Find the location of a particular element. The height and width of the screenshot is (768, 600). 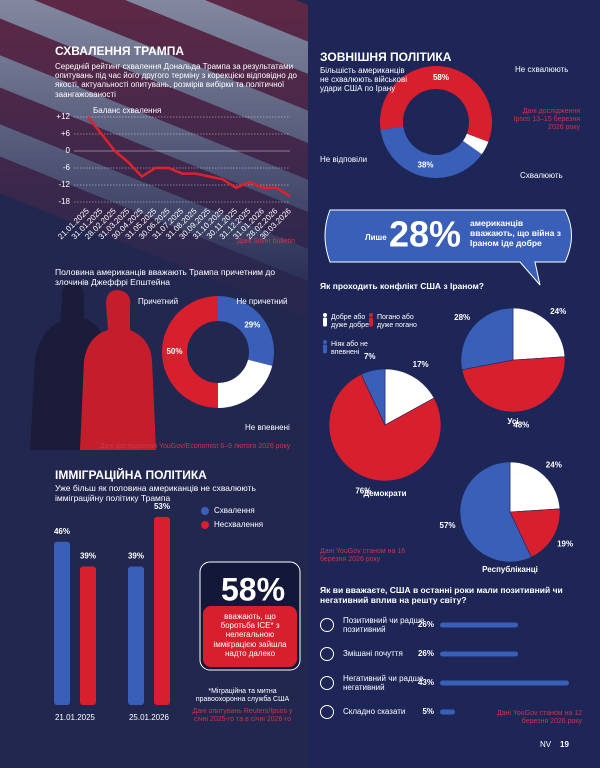

legend-label: Схвалення is located at coordinates (234, 510).